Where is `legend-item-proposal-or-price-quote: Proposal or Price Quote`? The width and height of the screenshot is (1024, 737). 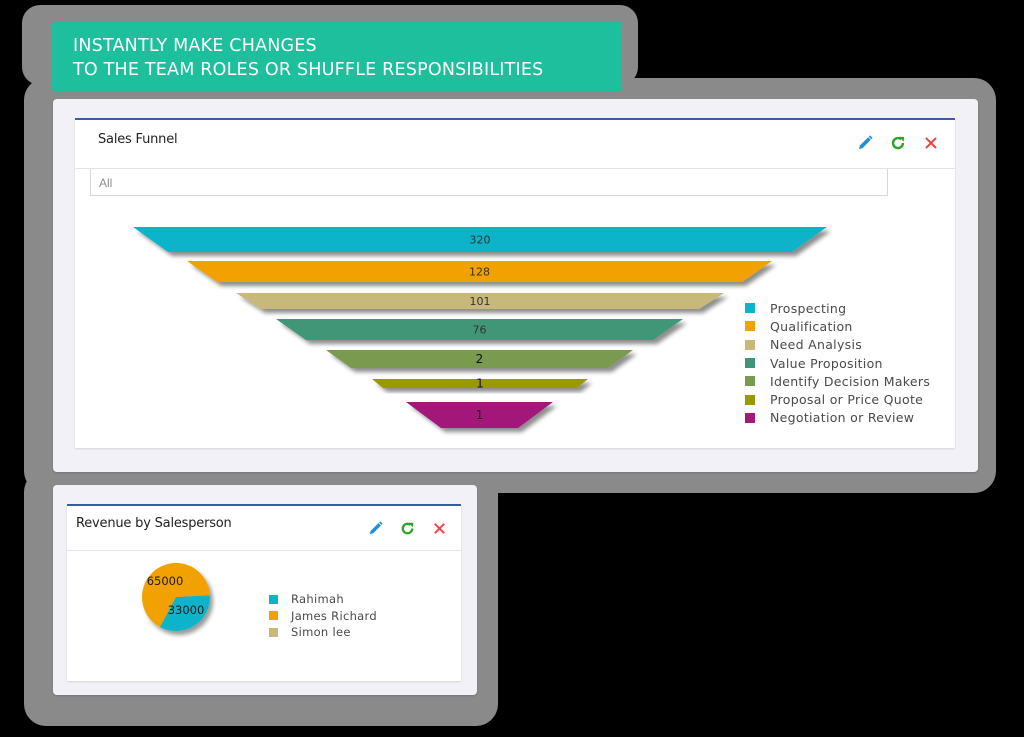
legend-item-proposal-or-price-quote: Proposal or Price Quote is located at coordinates (837, 399).